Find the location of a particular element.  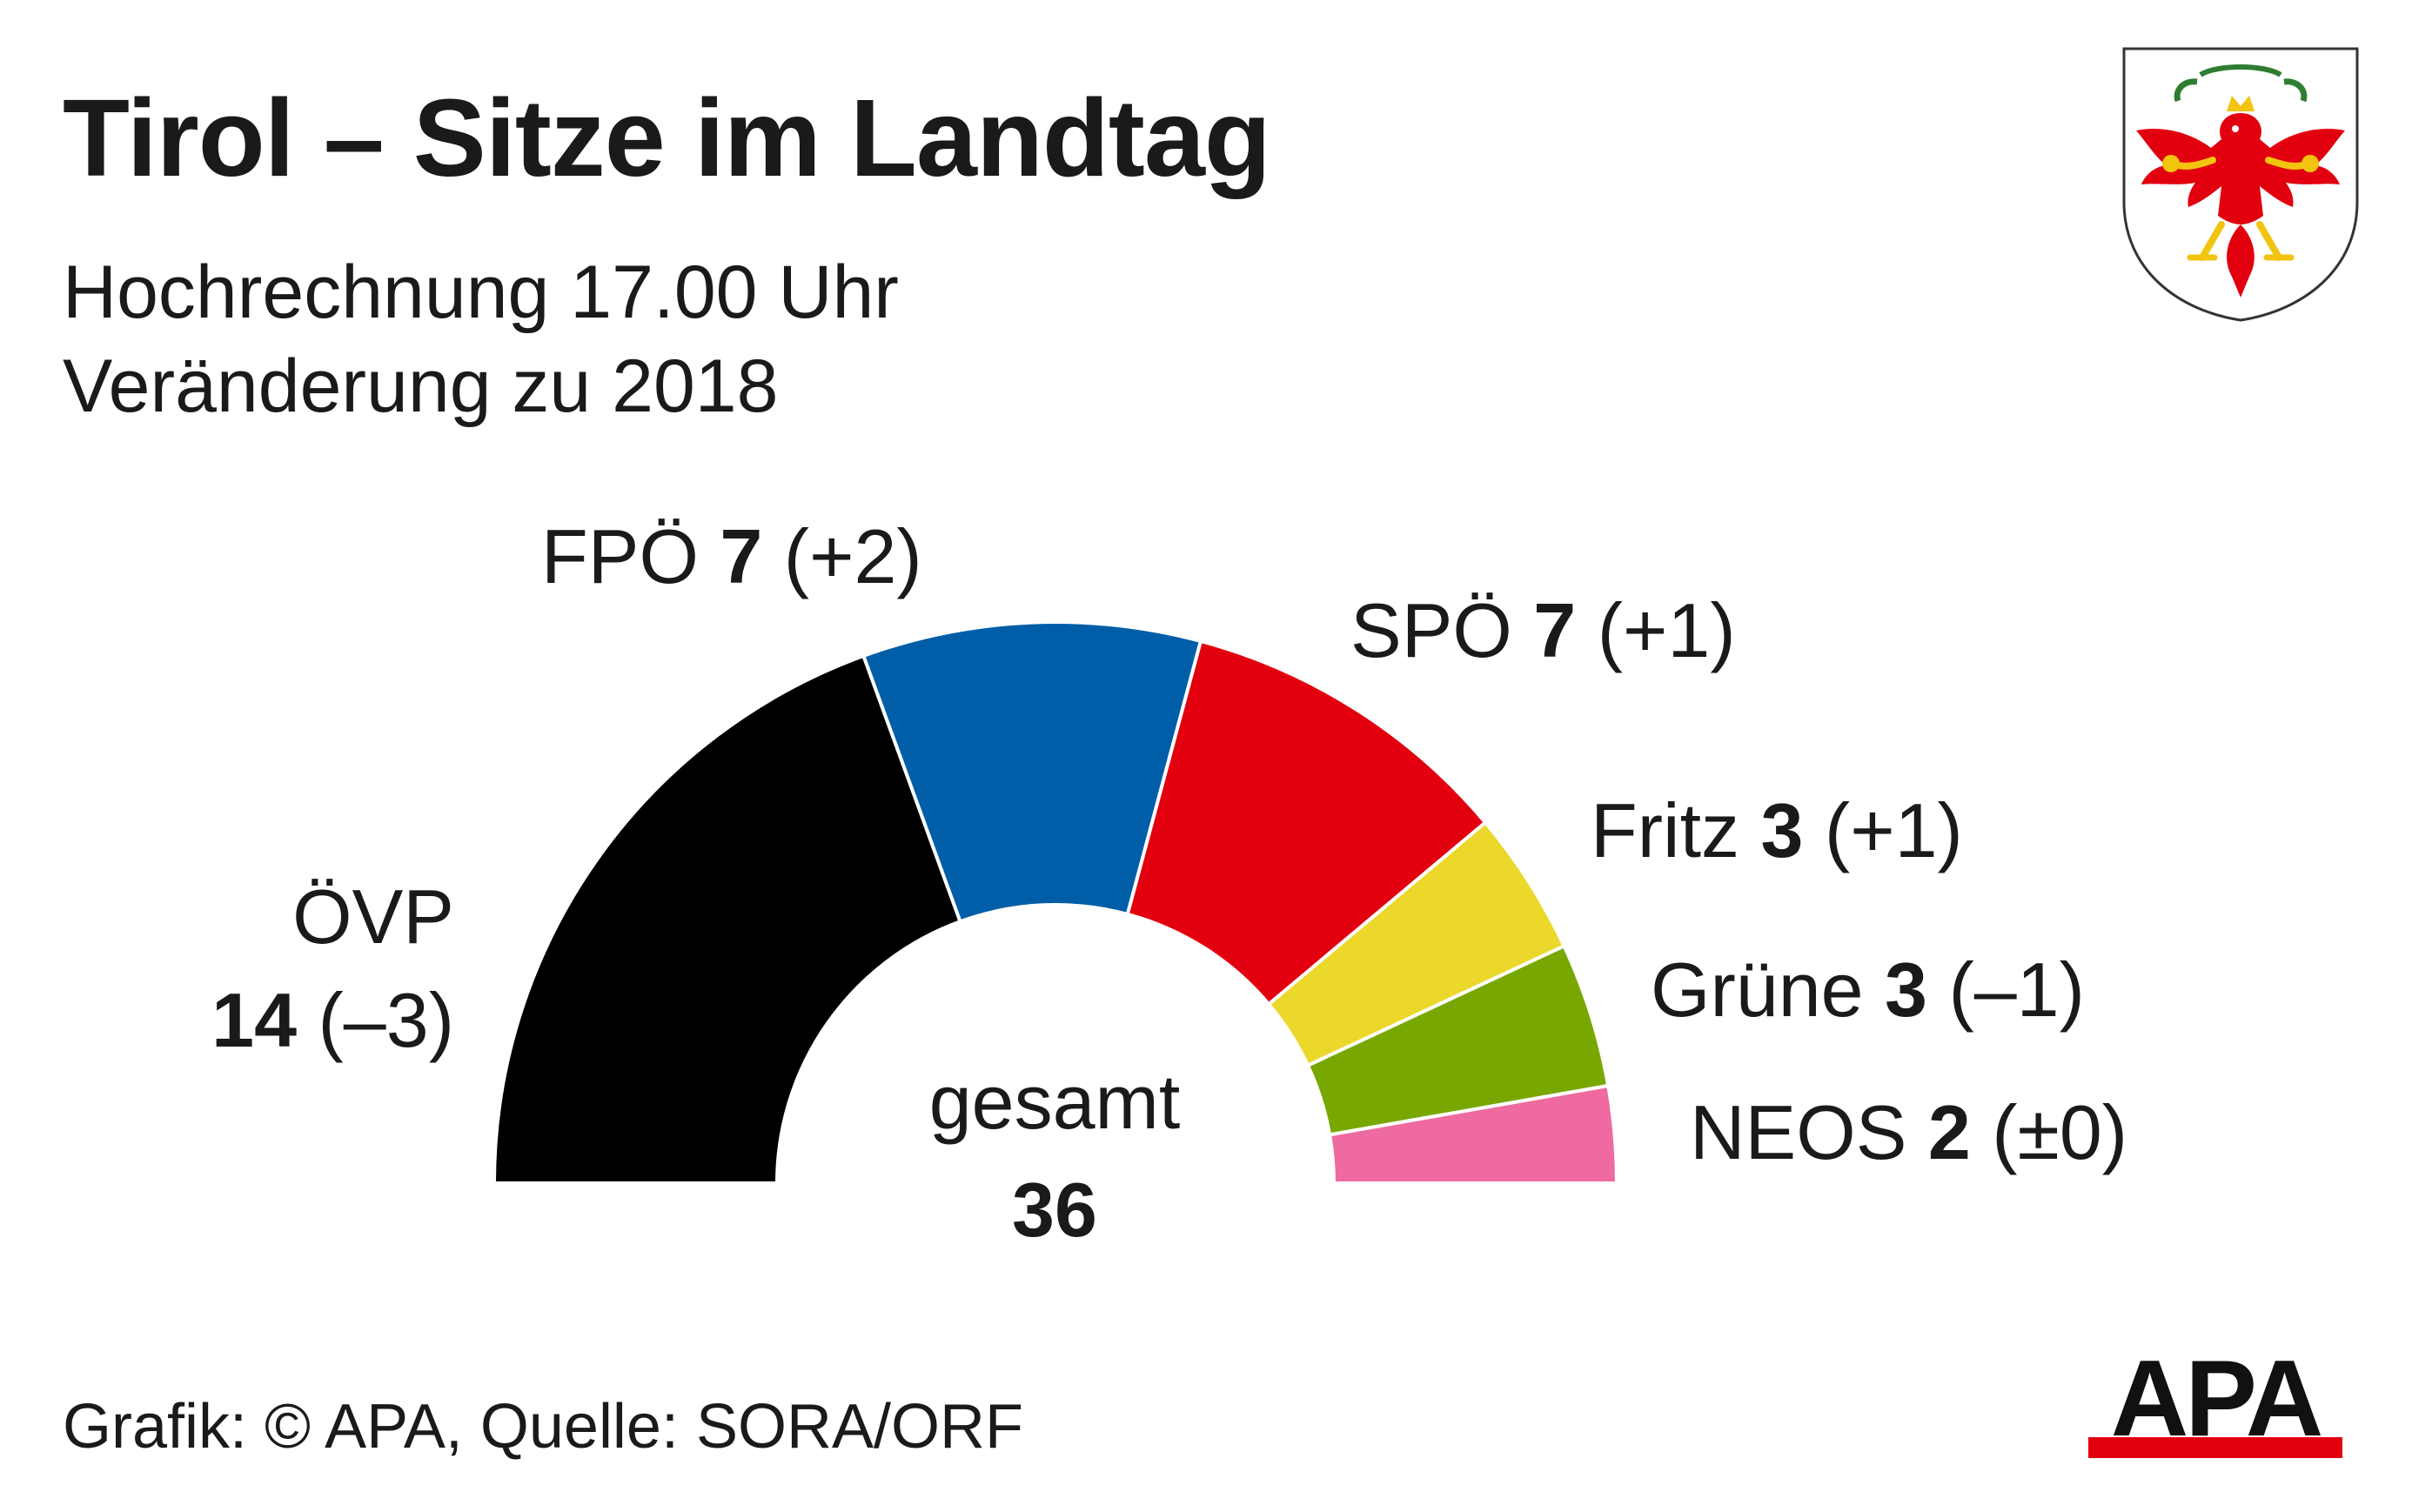

party-change: (±0) is located at coordinates (2059, 1132).